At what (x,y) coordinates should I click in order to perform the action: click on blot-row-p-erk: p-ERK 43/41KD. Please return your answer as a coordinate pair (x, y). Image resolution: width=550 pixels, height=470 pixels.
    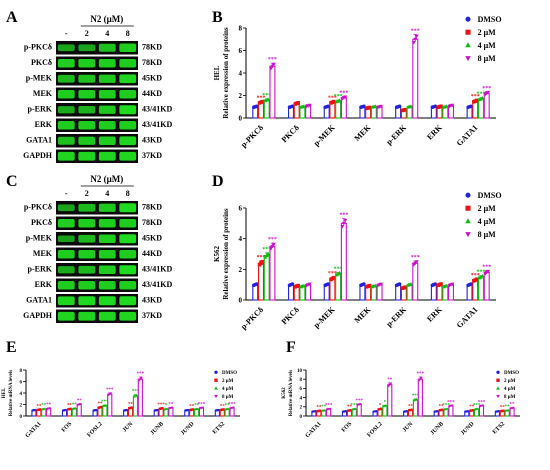
    Looking at the image, I should click on (100, 110).